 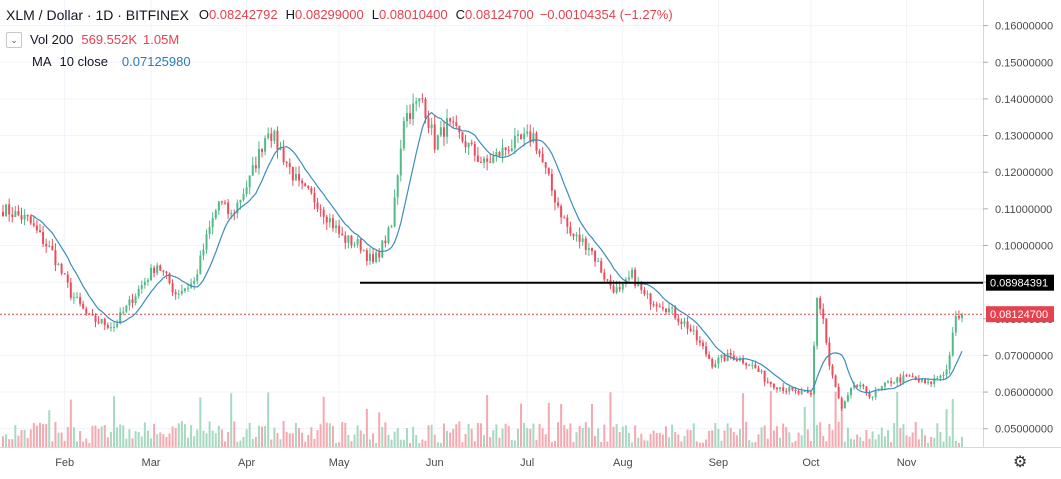 What do you see at coordinates (623, 463) in the screenshot?
I see `x-tick-label: Aug` at bounding box center [623, 463].